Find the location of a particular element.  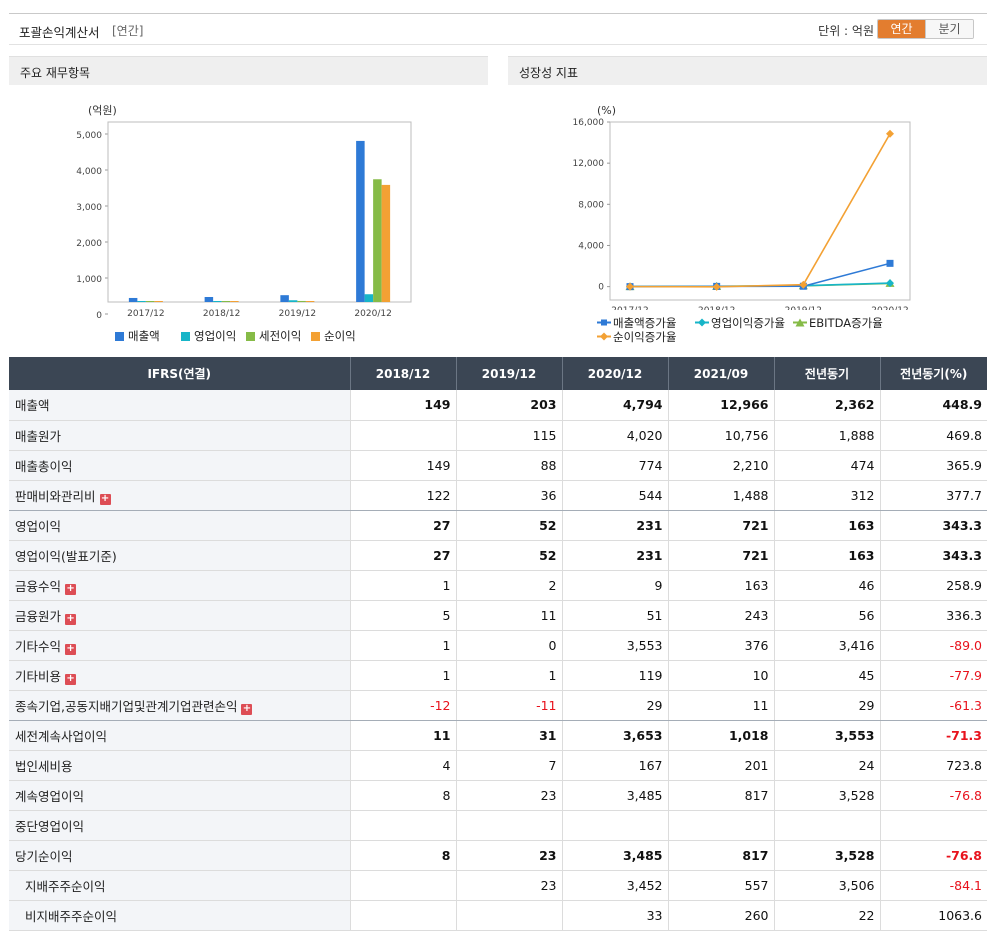

table-cell: 119 is located at coordinates (614, 675).